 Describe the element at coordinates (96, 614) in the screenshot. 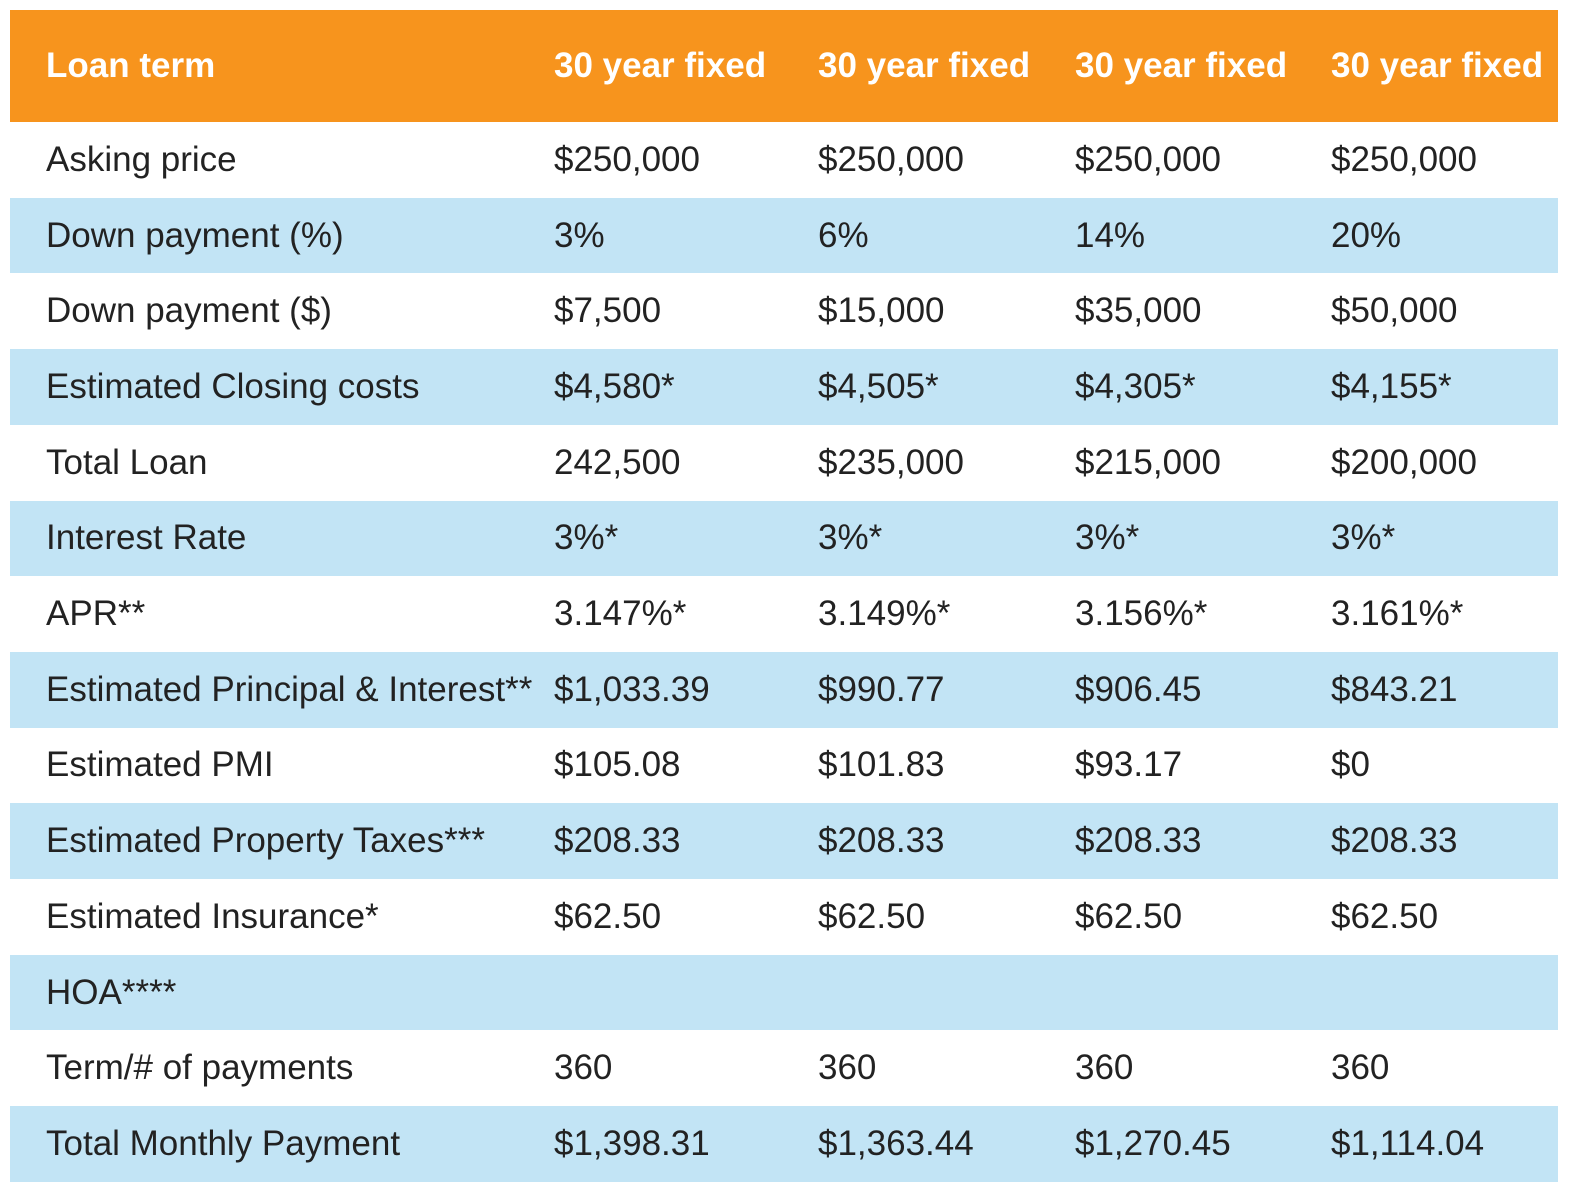

I see `row-label: APR**` at that location.